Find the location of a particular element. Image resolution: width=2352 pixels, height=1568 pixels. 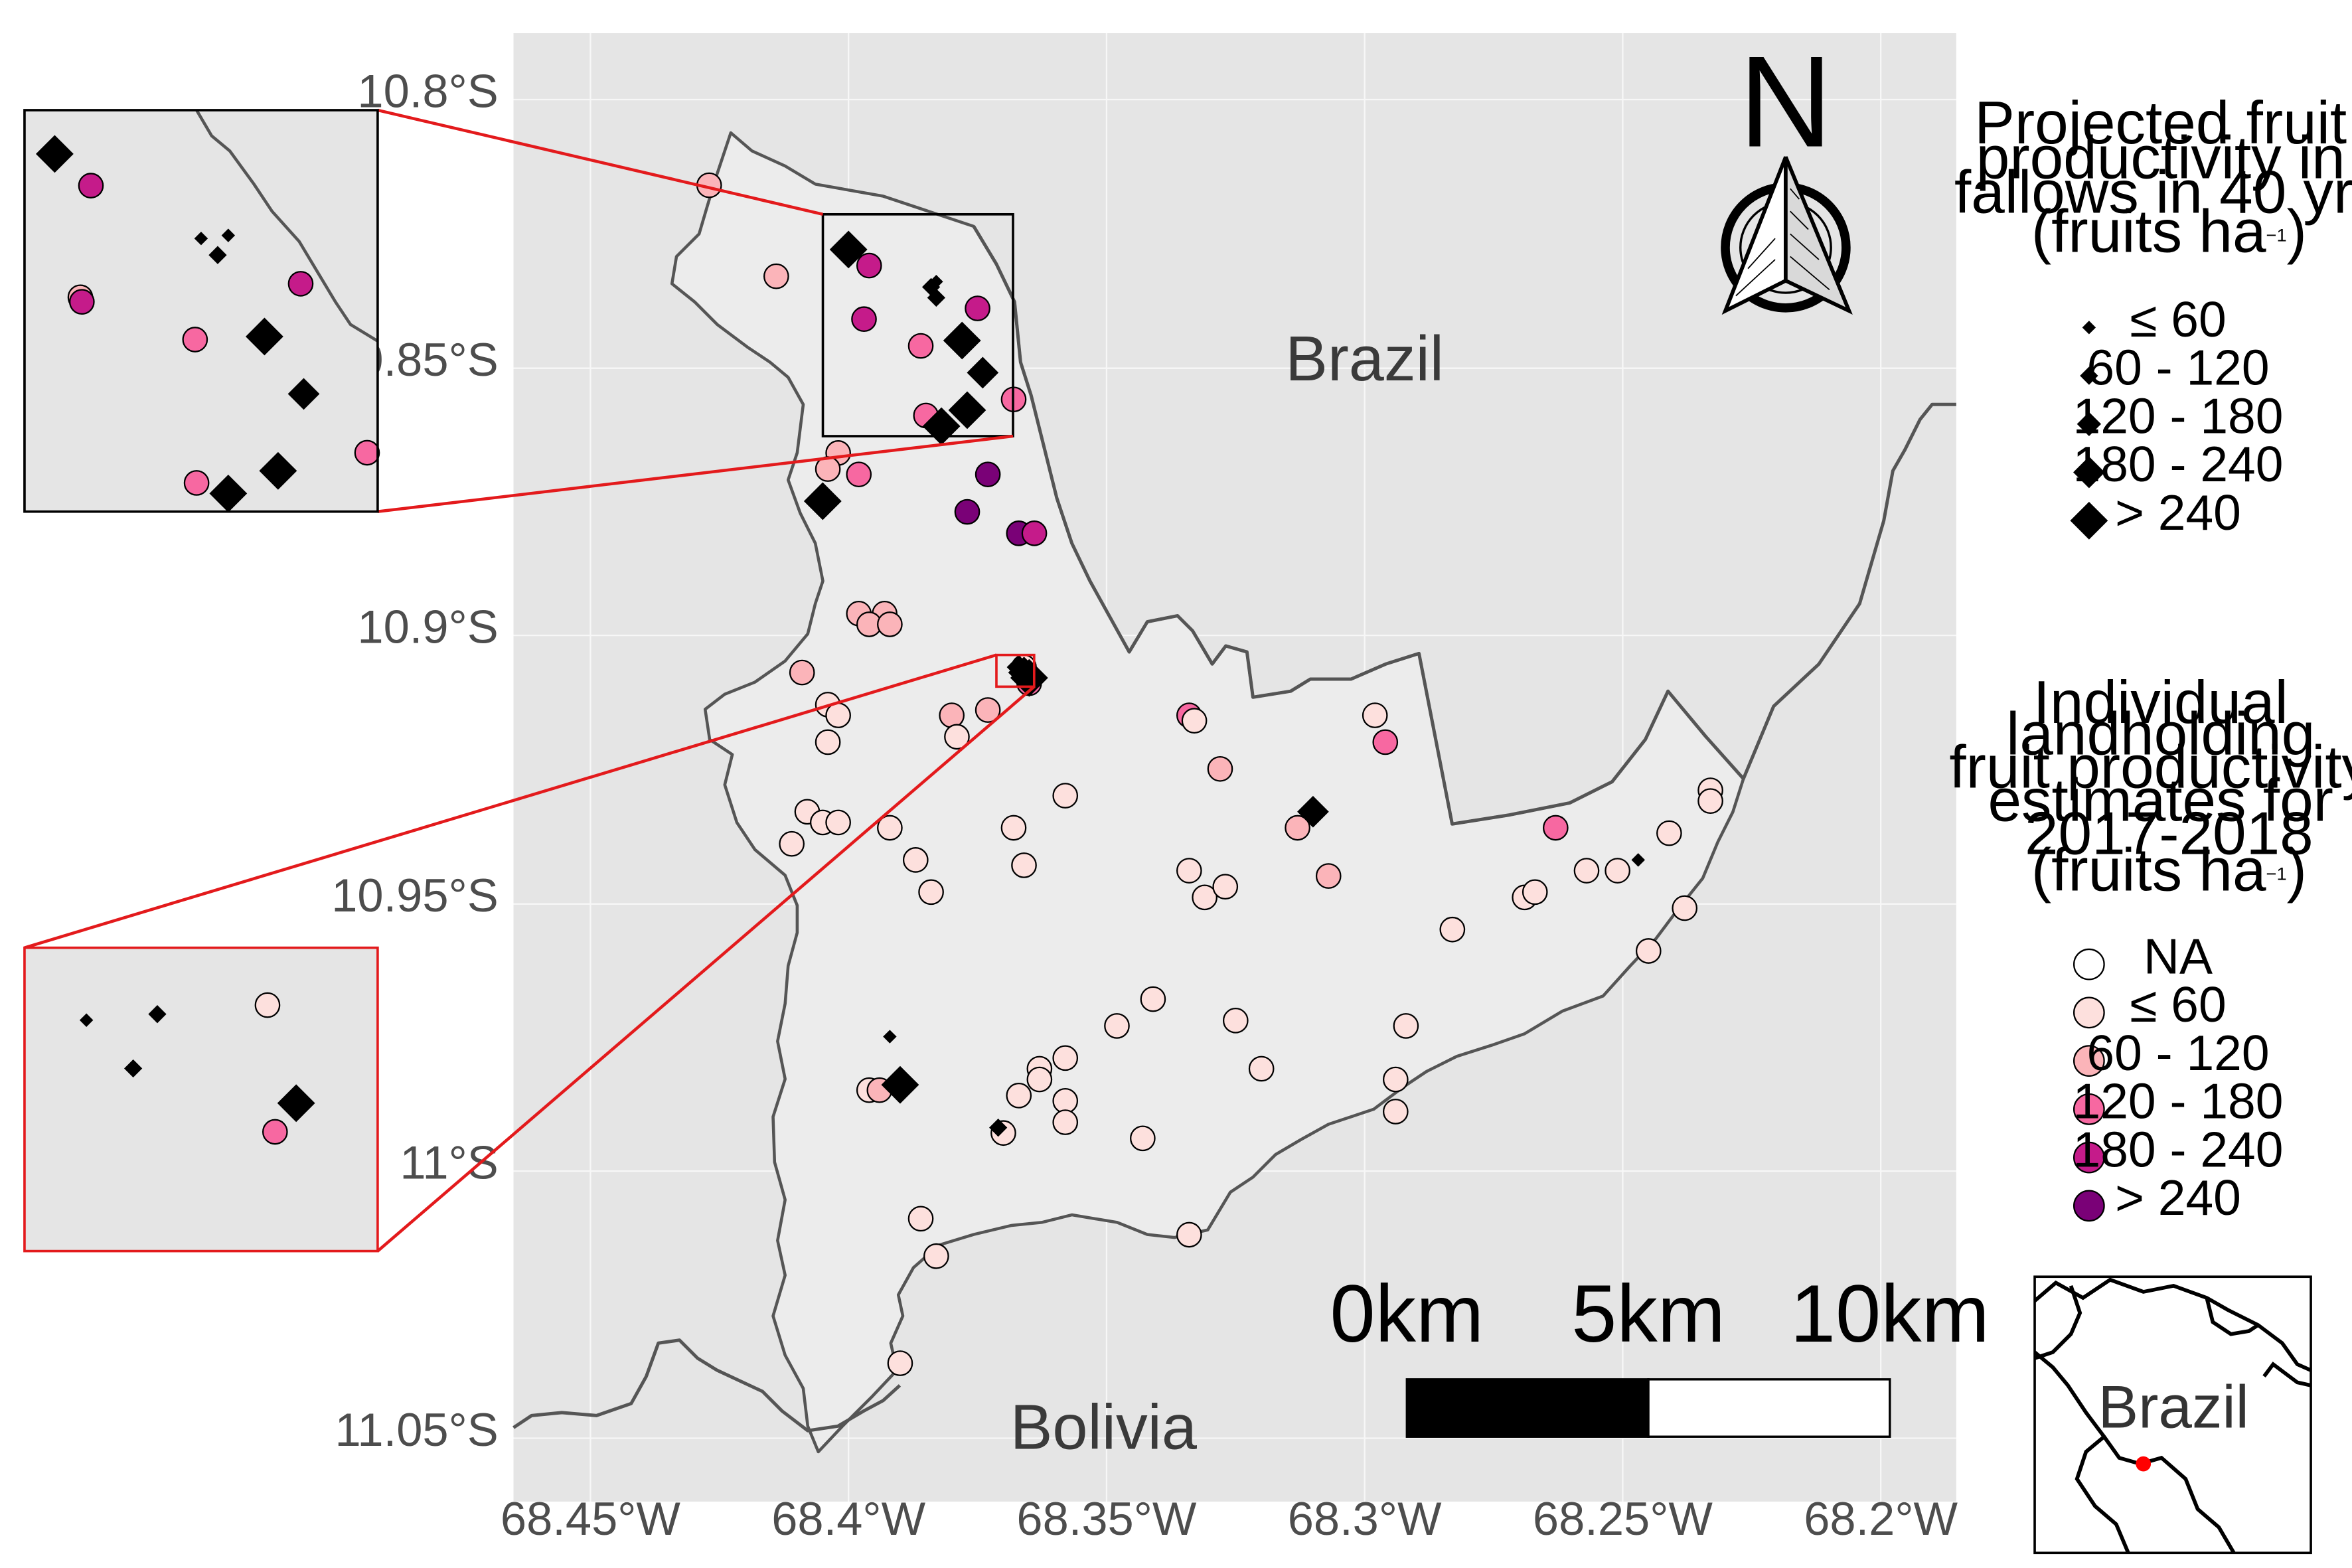

locator-map-borders is located at coordinates (2147, 1419).